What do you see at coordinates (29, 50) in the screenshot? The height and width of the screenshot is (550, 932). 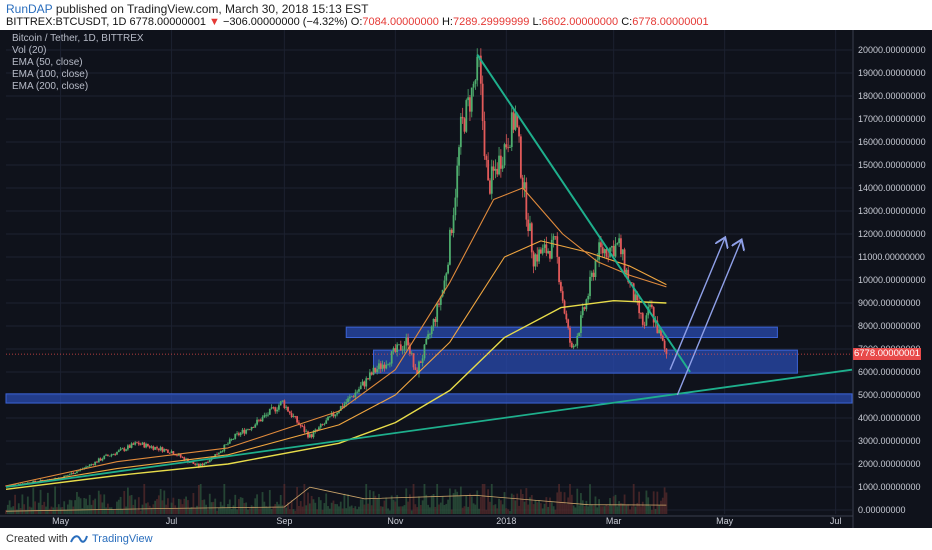 I see `legend-volume: Vol (20)` at bounding box center [29, 50].